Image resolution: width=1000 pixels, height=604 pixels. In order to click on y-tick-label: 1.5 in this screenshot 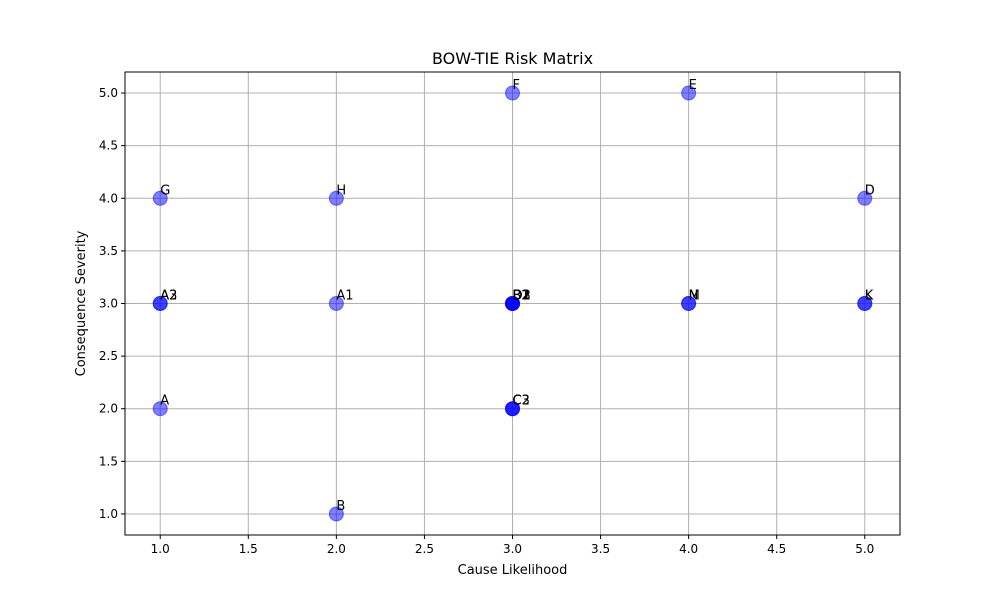, I will do `click(108, 461)`.